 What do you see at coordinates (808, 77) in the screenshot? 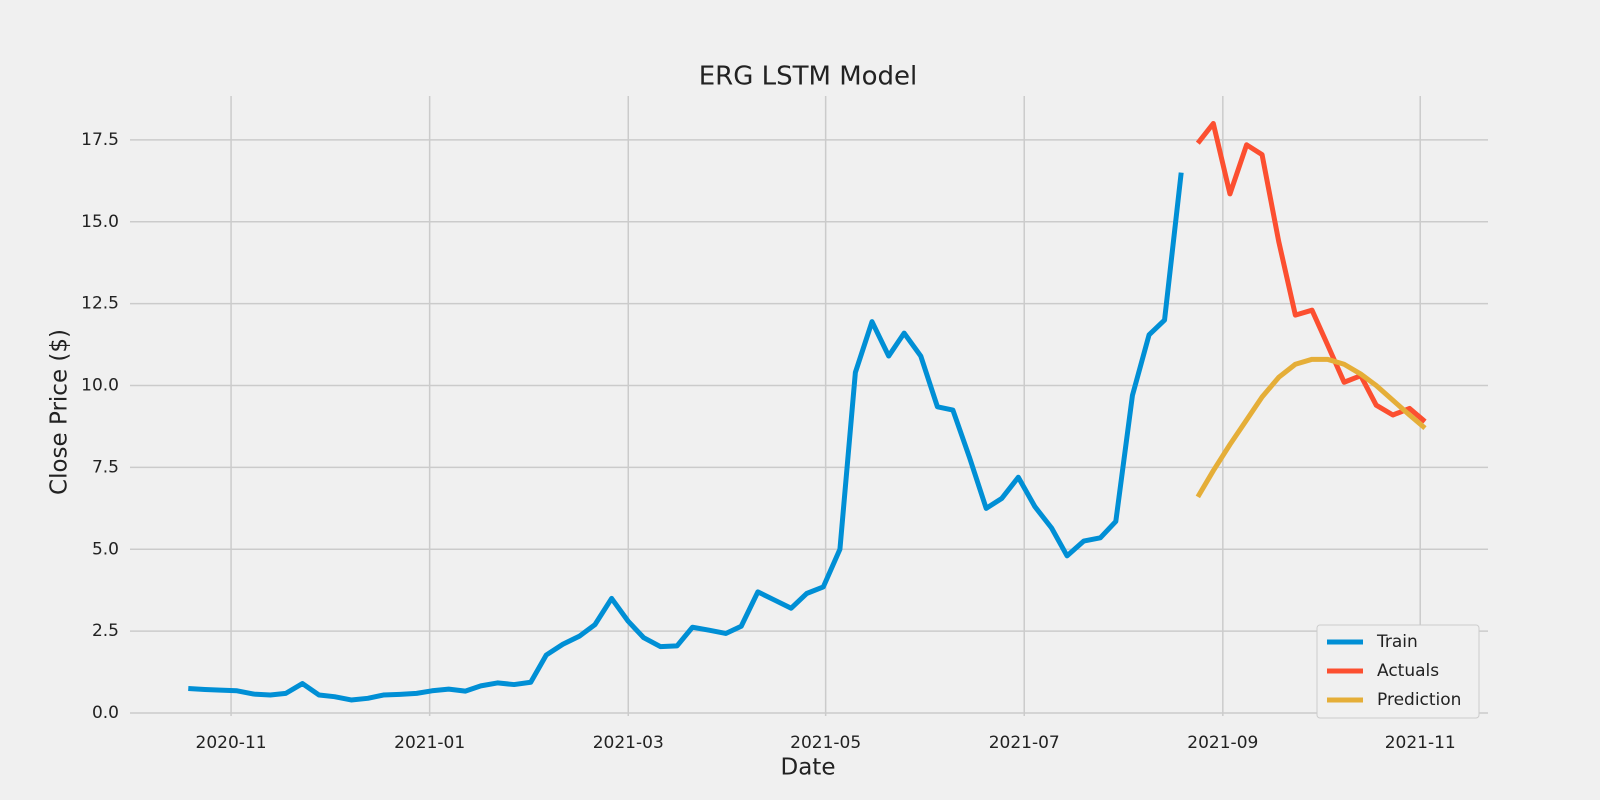
I see `chart-title: ERG LSTM Model` at bounding box center [808, 77].